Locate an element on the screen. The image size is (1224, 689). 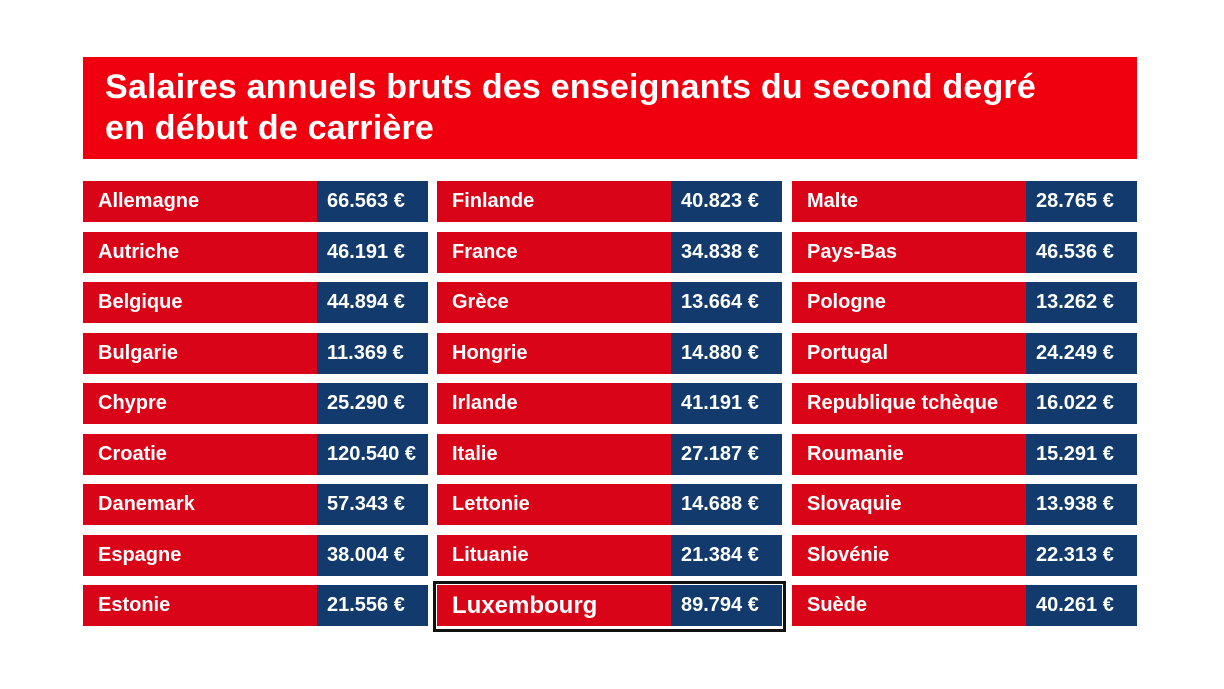
salary-row: Finlande 40.823 € is located at coordinates (609, 201).